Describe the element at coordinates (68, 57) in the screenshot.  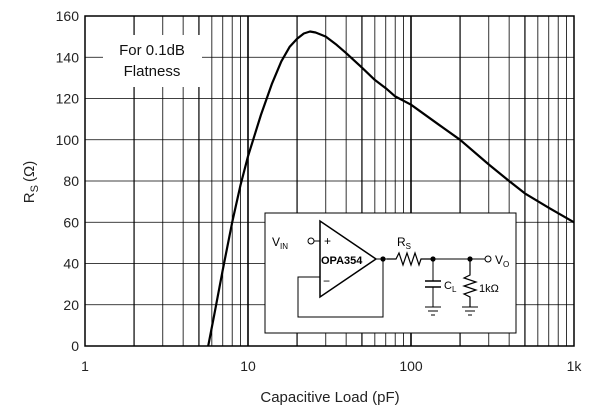
I see `y-tick-label: 140` at that location.